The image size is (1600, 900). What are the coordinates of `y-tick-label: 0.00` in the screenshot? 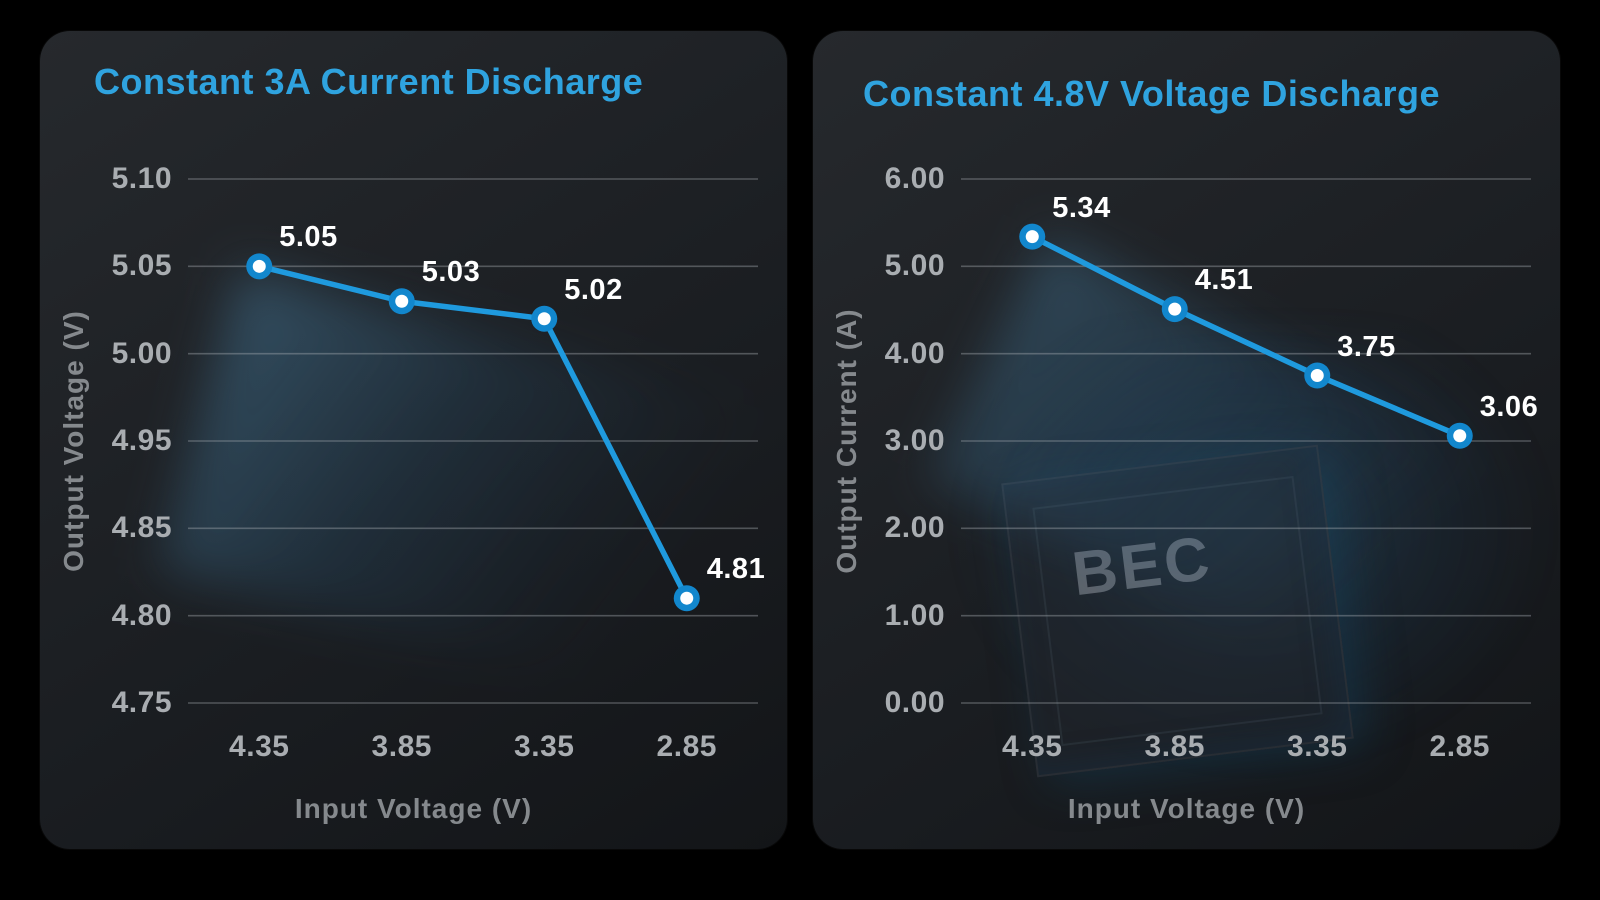 It's located at (914, 702).